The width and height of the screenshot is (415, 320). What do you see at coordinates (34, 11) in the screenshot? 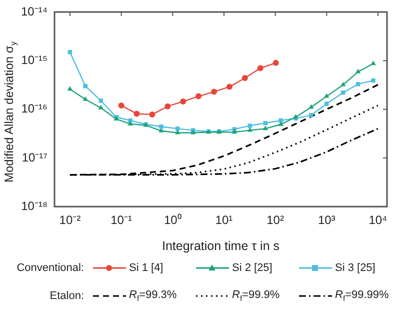
I see `y-tick-label: 10⁻¹⁴` at bounding box center [34, 11].